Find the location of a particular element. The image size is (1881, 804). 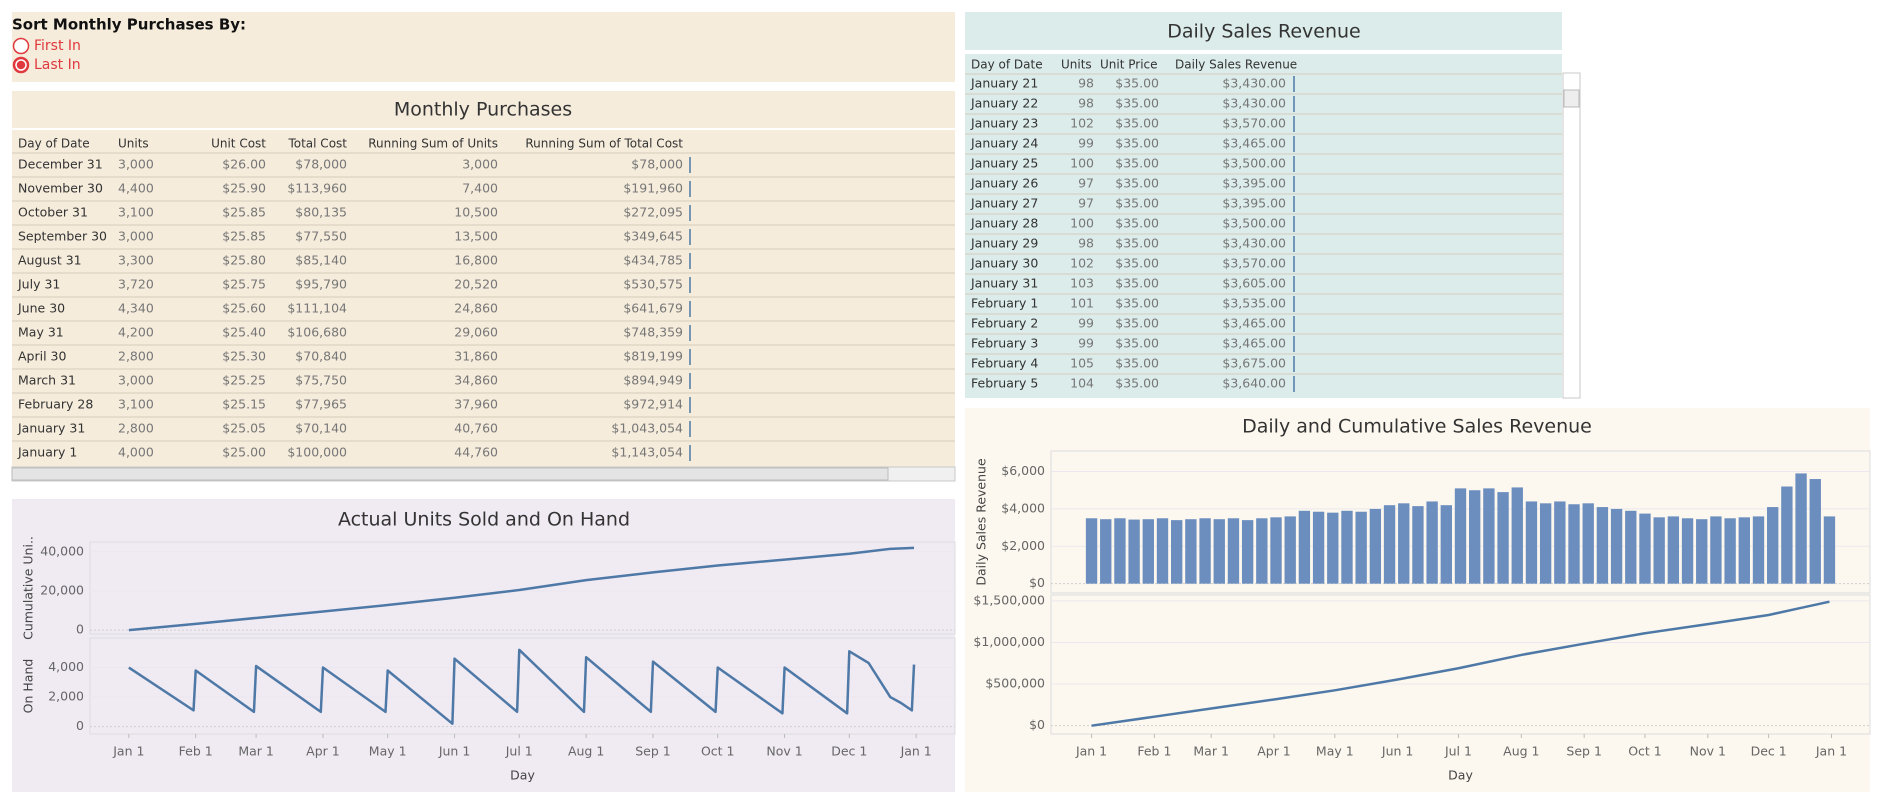

table-cell: $972,914 is located at coordinates (653, 404).